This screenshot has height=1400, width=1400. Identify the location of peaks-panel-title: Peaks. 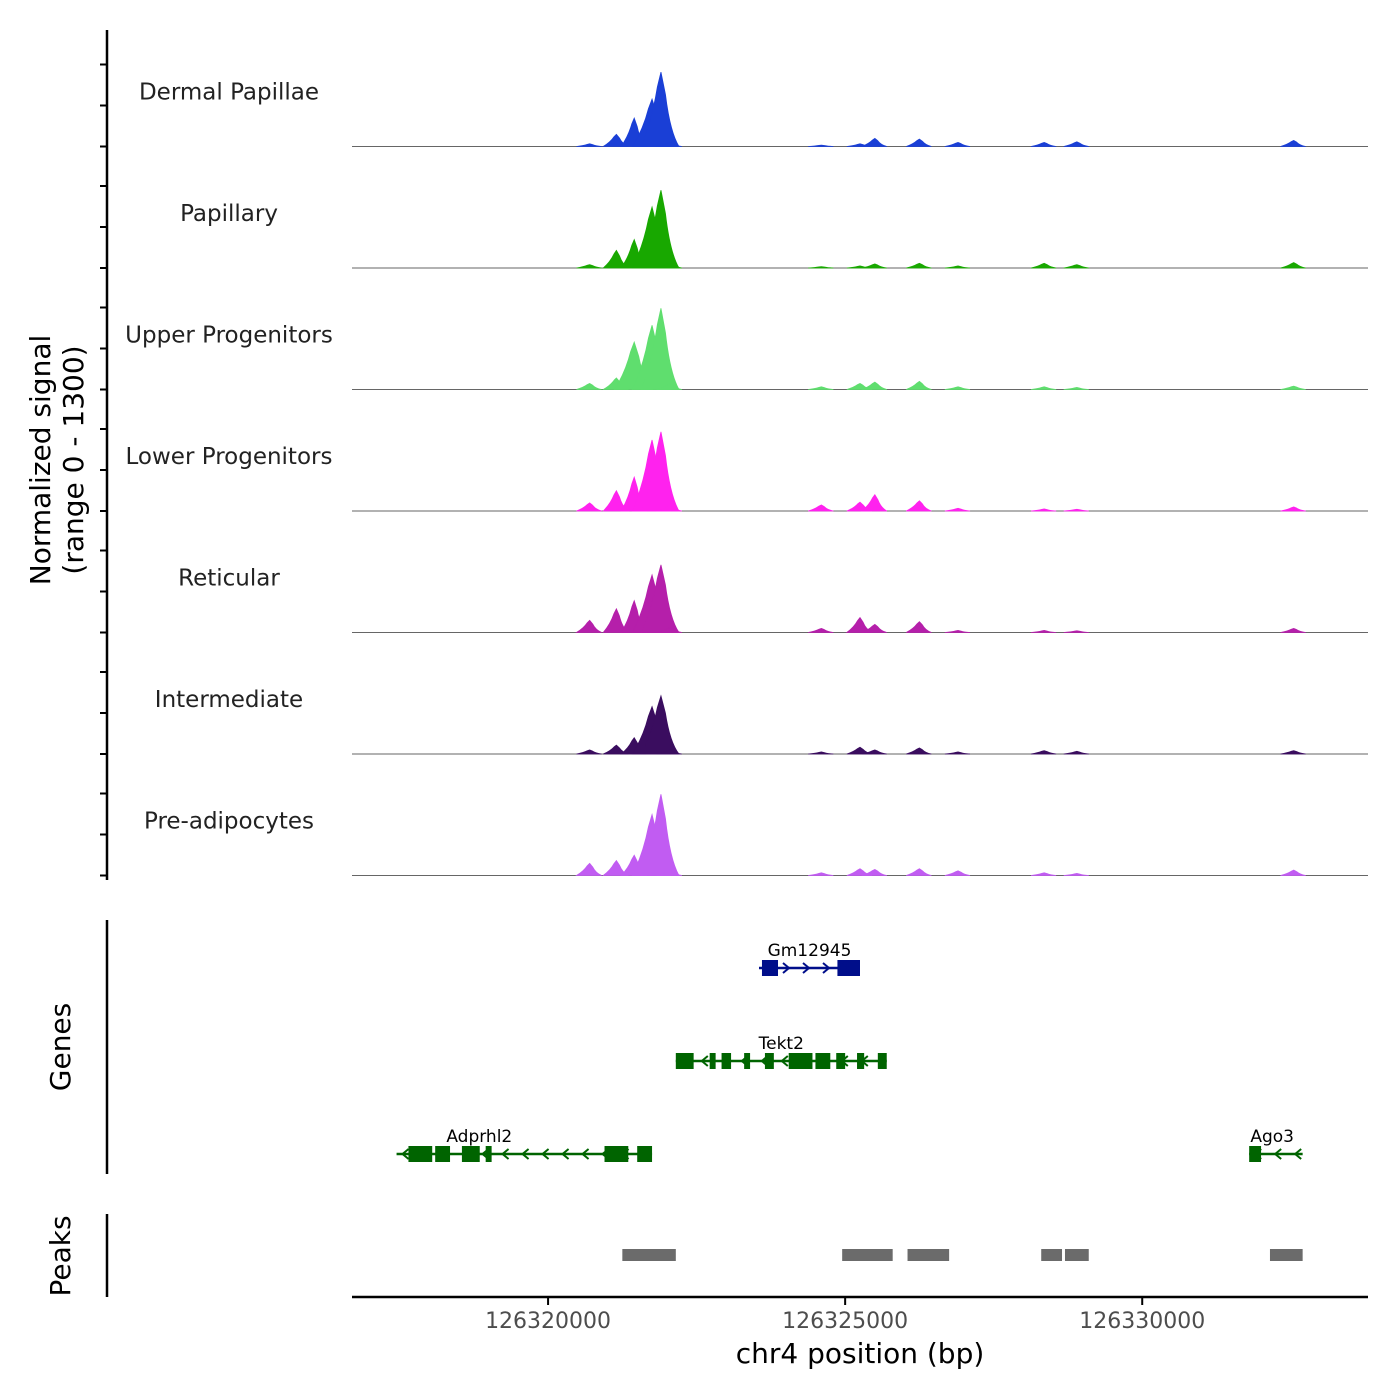
(60, 1255).